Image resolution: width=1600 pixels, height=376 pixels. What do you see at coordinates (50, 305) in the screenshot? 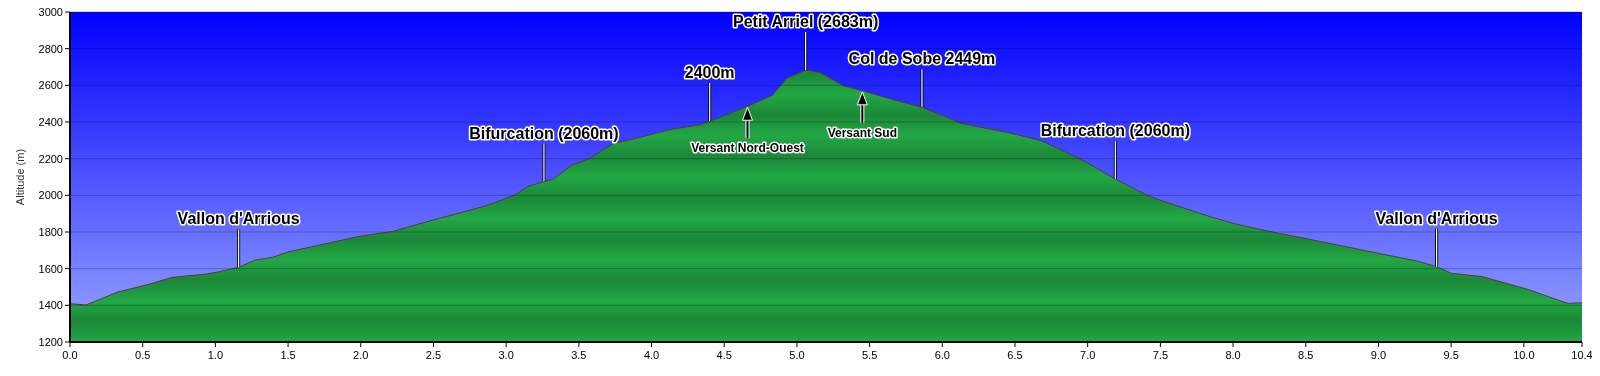
I see `y-tick-label: 1400` at bounding box center [50, 305].